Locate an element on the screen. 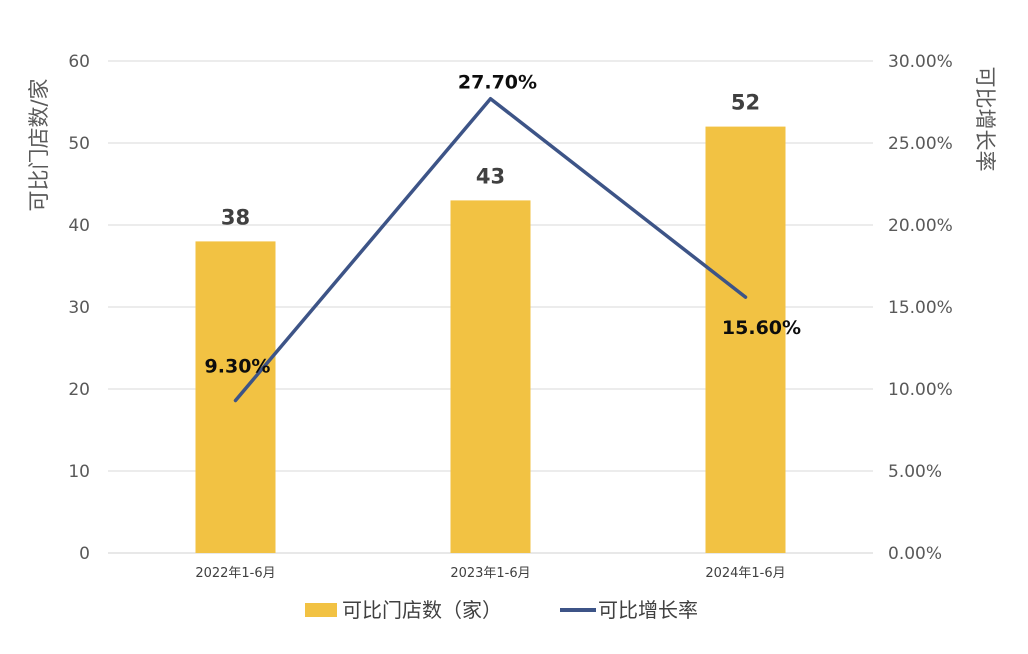 The height and width of the screenshot is (654, 1028). legend-label: 可比增长率 is located at coordinates (648, 610).